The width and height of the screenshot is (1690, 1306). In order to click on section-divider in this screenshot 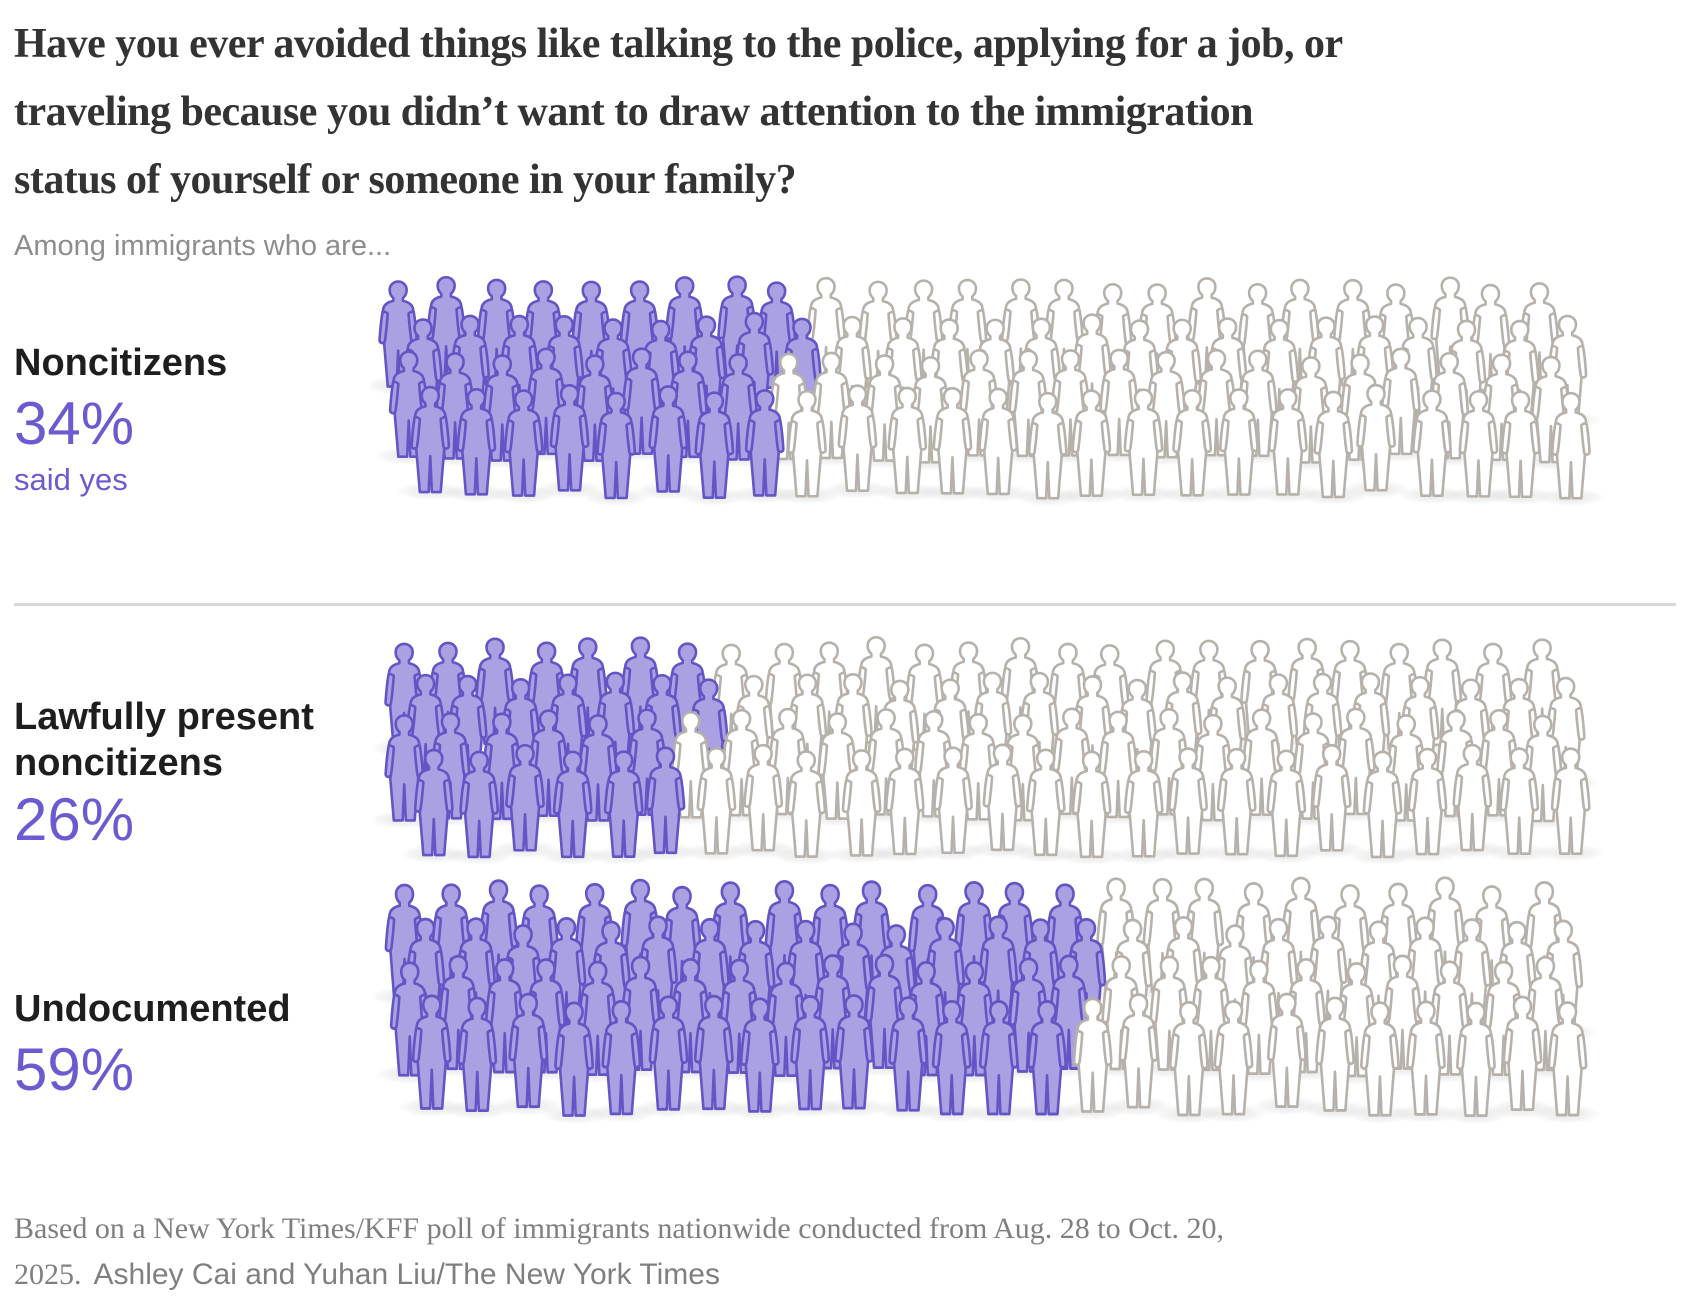, I will do `click(845, 604)`.